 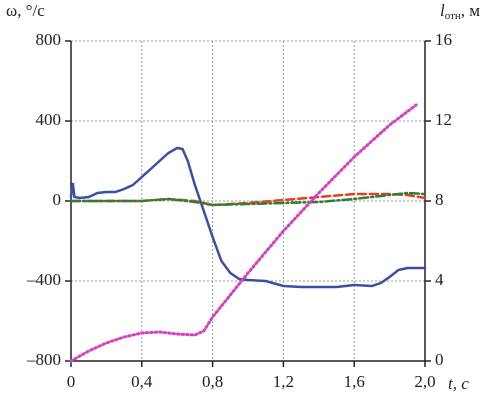 What do you see at coordinates (71, 381) in the screenshot?
I see `x-tick-label: 0` at bounding box center [71, 381].